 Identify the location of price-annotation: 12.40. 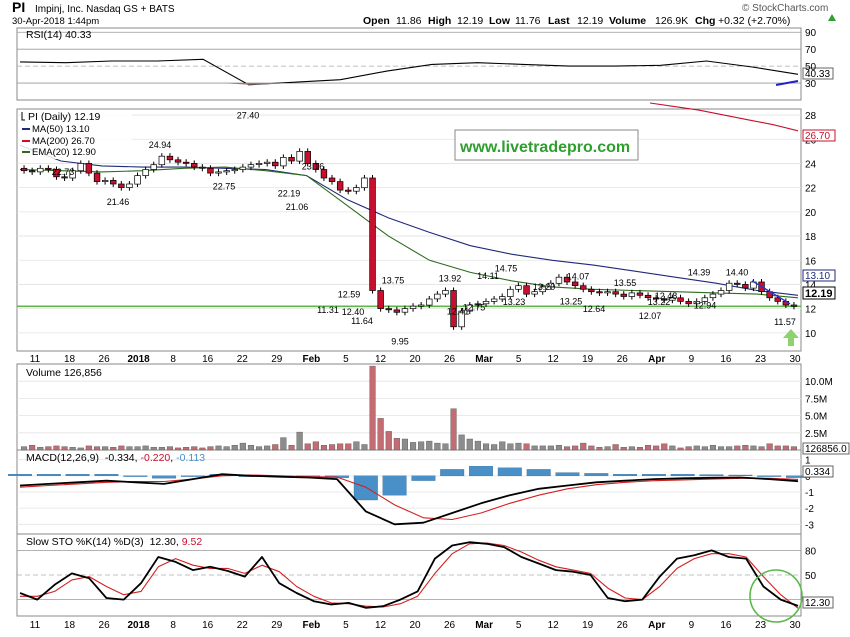
(353, 312).